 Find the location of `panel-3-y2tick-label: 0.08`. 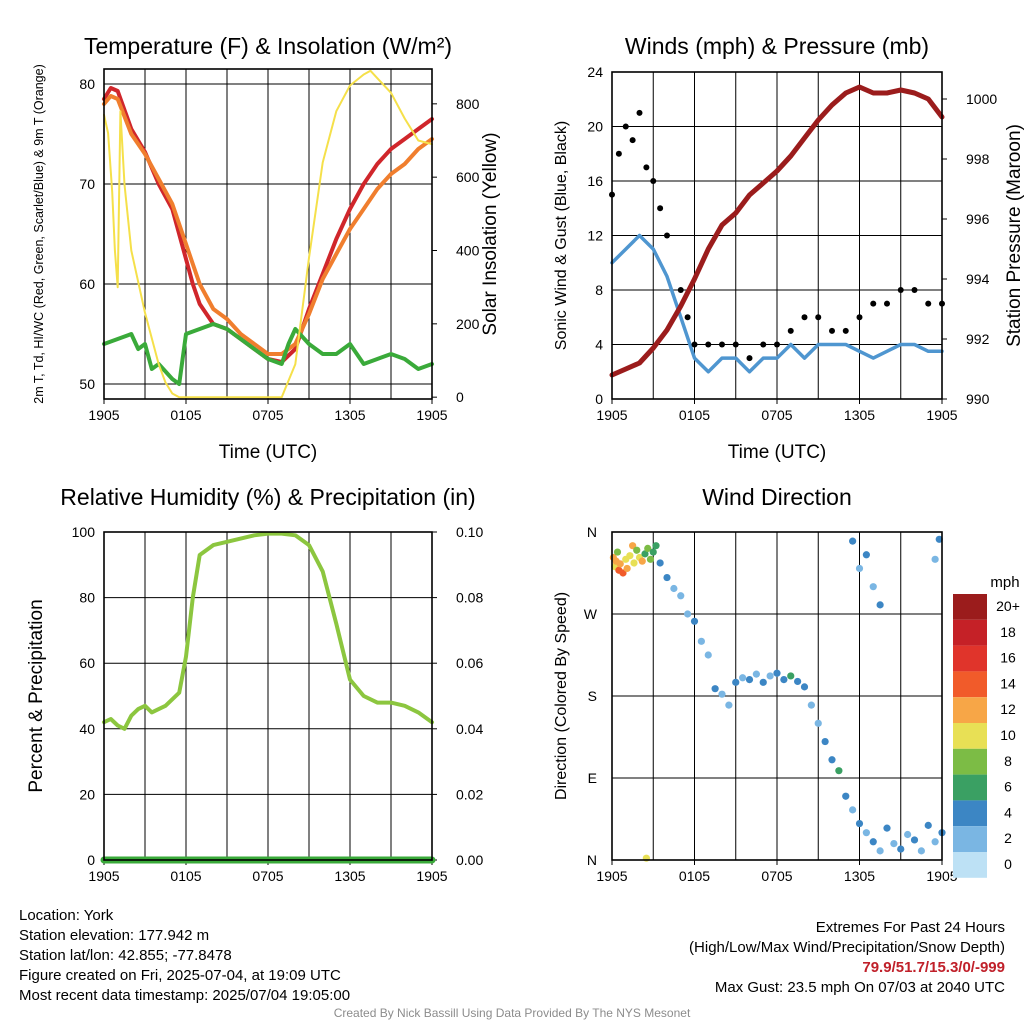

panel-3-y2tick-label: 0.08 is located at coordinates (469, 598).